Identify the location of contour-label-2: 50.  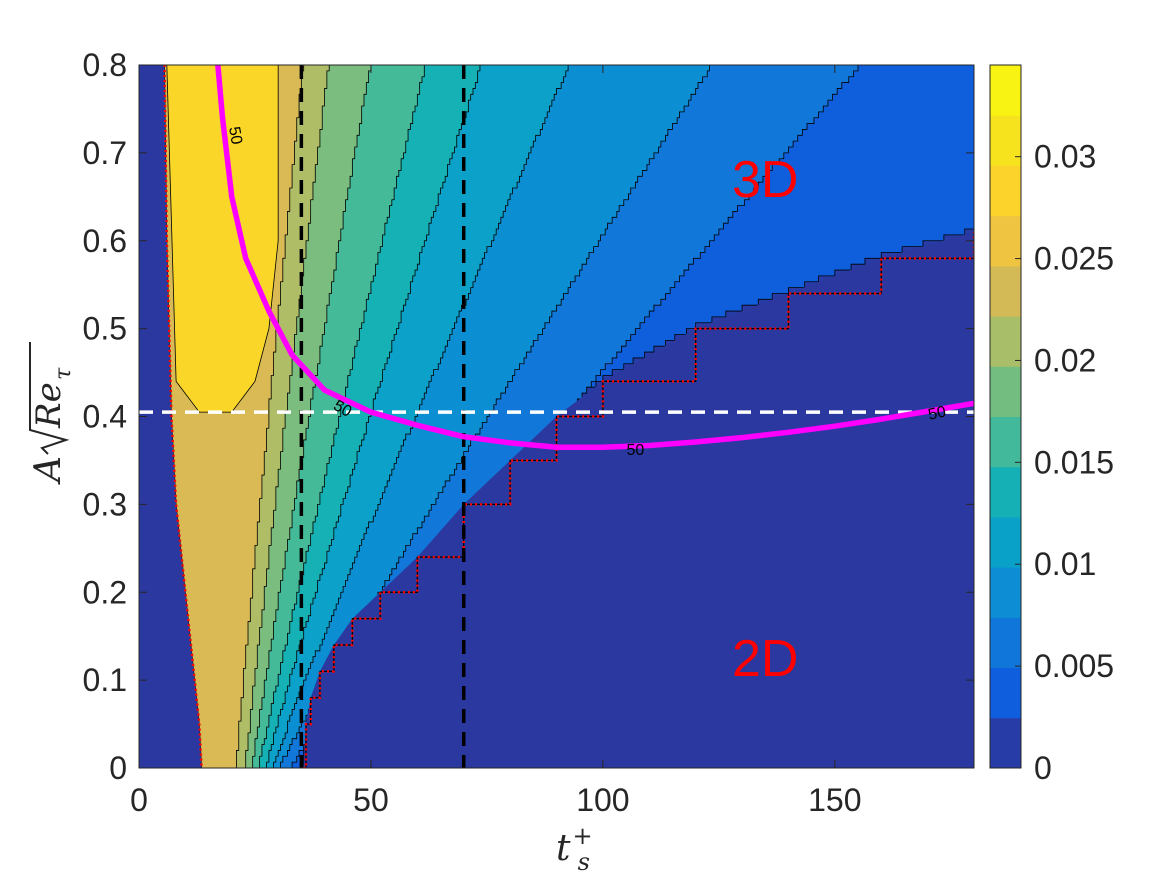
(635, 450).